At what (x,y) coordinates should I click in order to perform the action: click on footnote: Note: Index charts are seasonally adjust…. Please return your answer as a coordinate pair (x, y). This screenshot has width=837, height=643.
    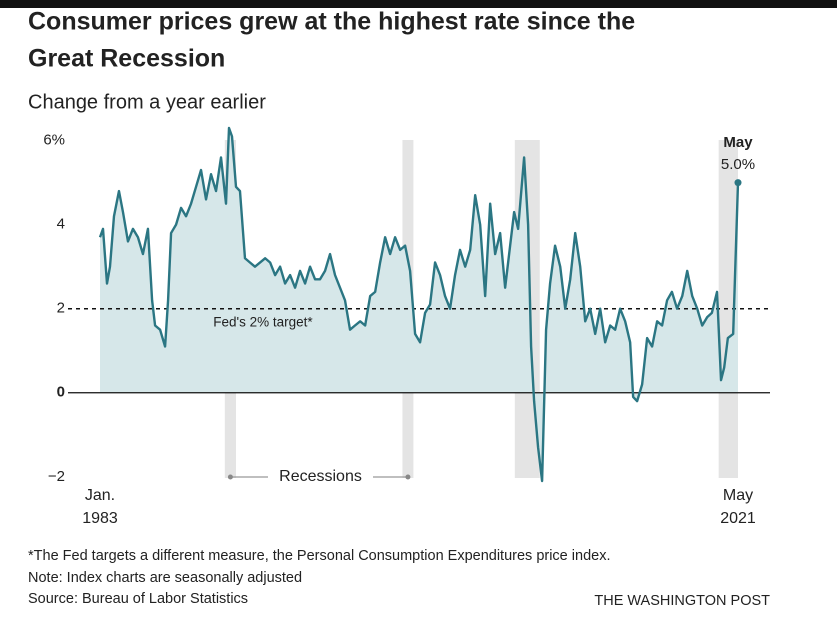
    Looking at the image, I should click on (165, 578).